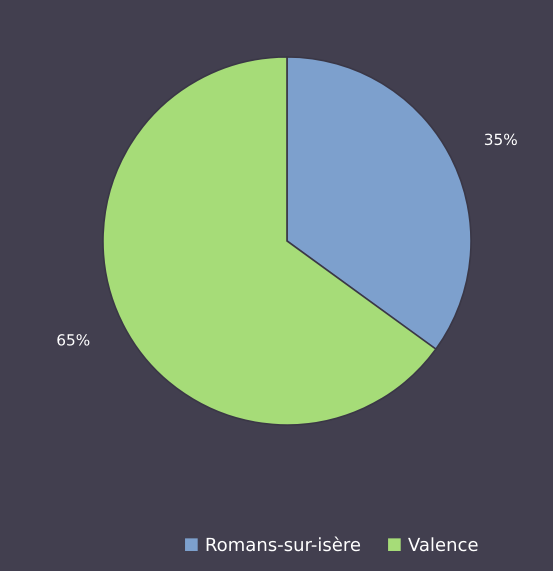 The width and height of the screenshot is (553, 571). Describe the element at coordinates (500, 140) in the screenshot. I see `data-label: 35%` at that location.